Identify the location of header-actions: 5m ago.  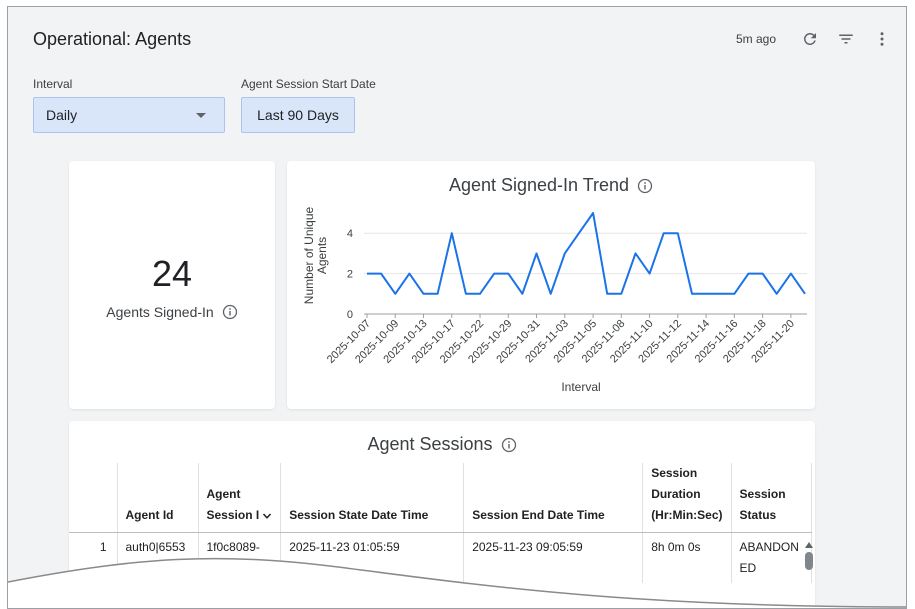
(816, 39).